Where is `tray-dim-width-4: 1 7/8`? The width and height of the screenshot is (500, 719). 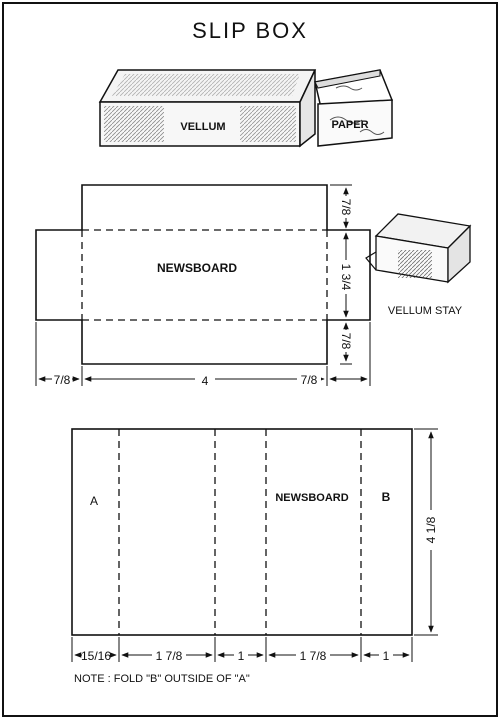
tray-dim-width-4: 1 7/8 is located at coordinates (313, 656).